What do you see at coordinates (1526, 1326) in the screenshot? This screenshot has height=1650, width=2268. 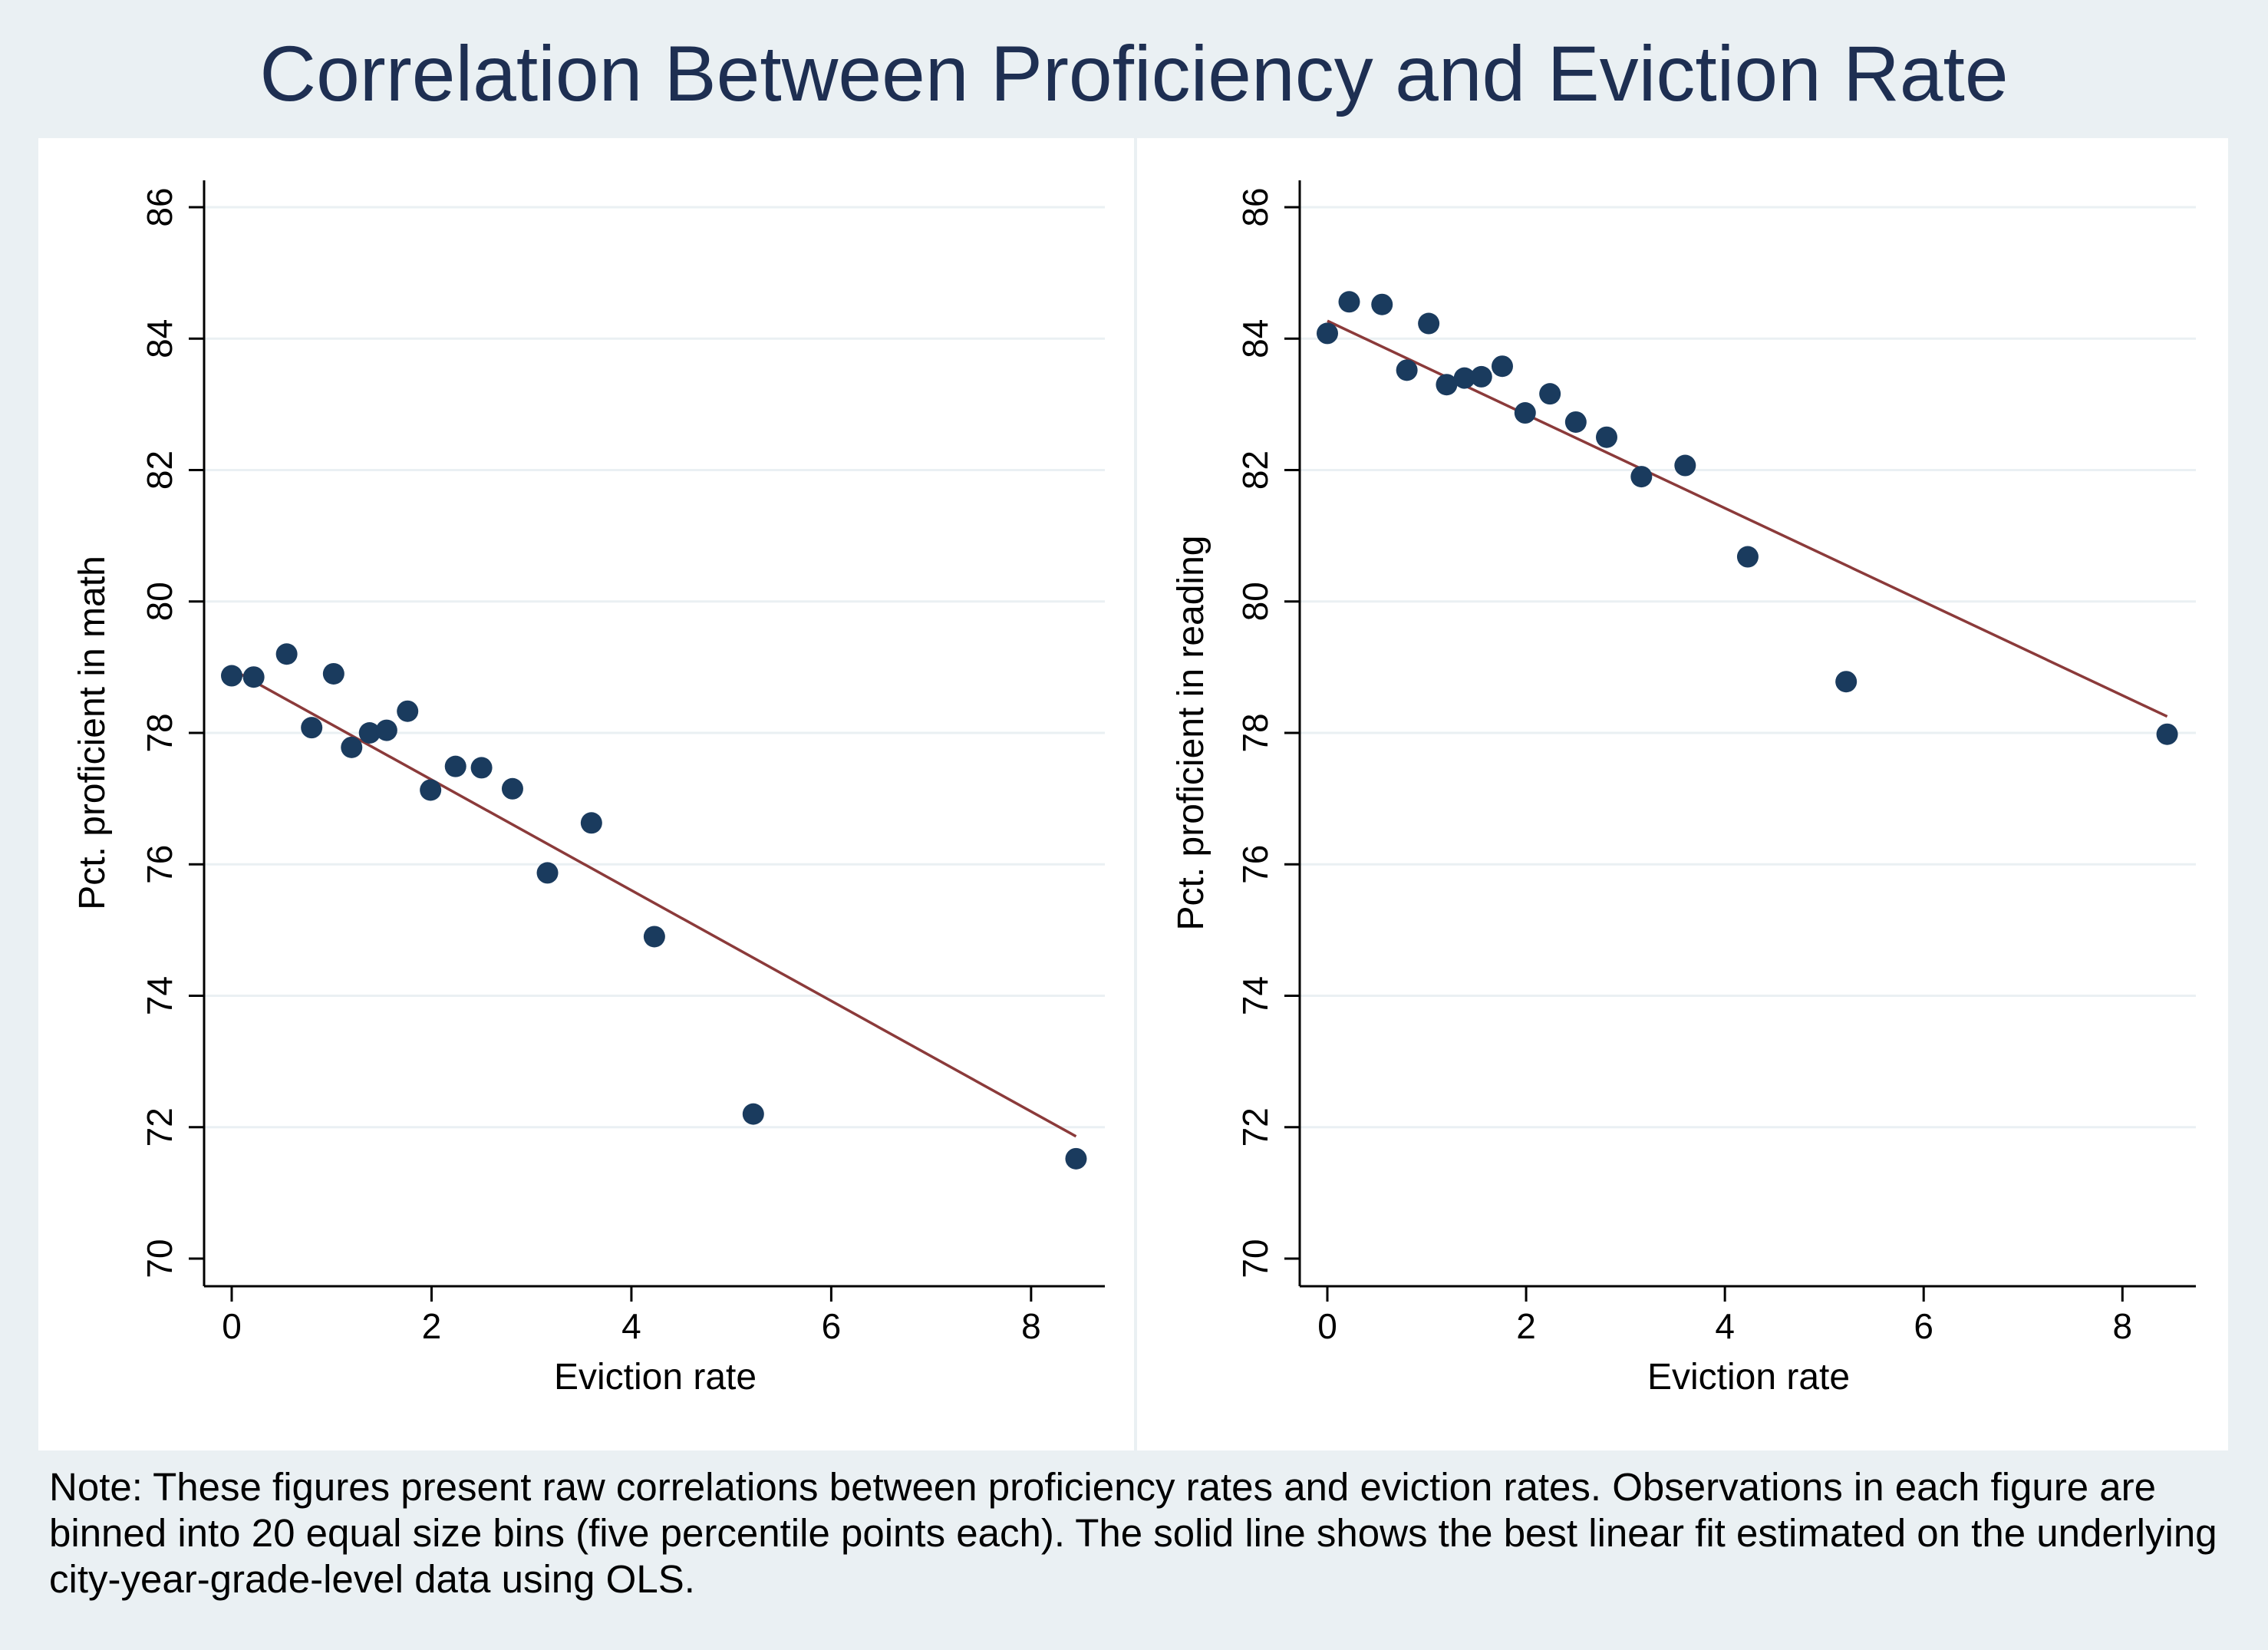 I see `reading-x-tick-label: 2` at bounding box center [1526, 1326].